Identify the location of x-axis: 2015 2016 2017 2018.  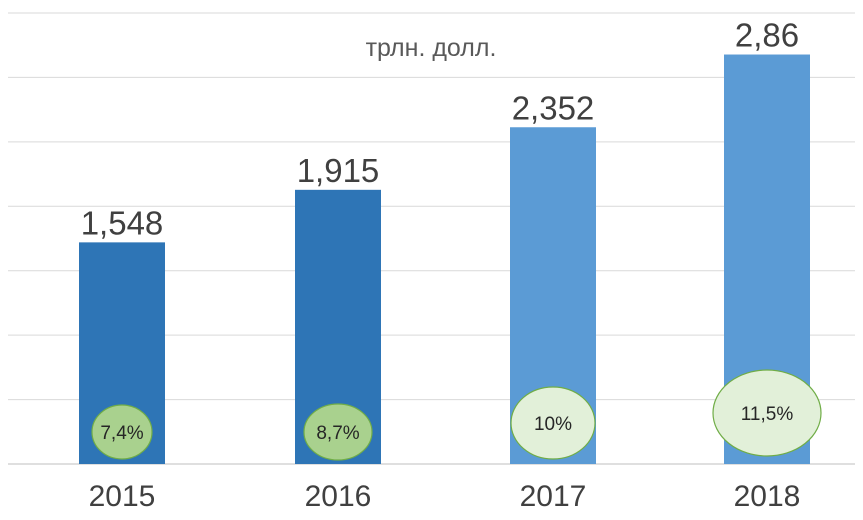
(445, 496).